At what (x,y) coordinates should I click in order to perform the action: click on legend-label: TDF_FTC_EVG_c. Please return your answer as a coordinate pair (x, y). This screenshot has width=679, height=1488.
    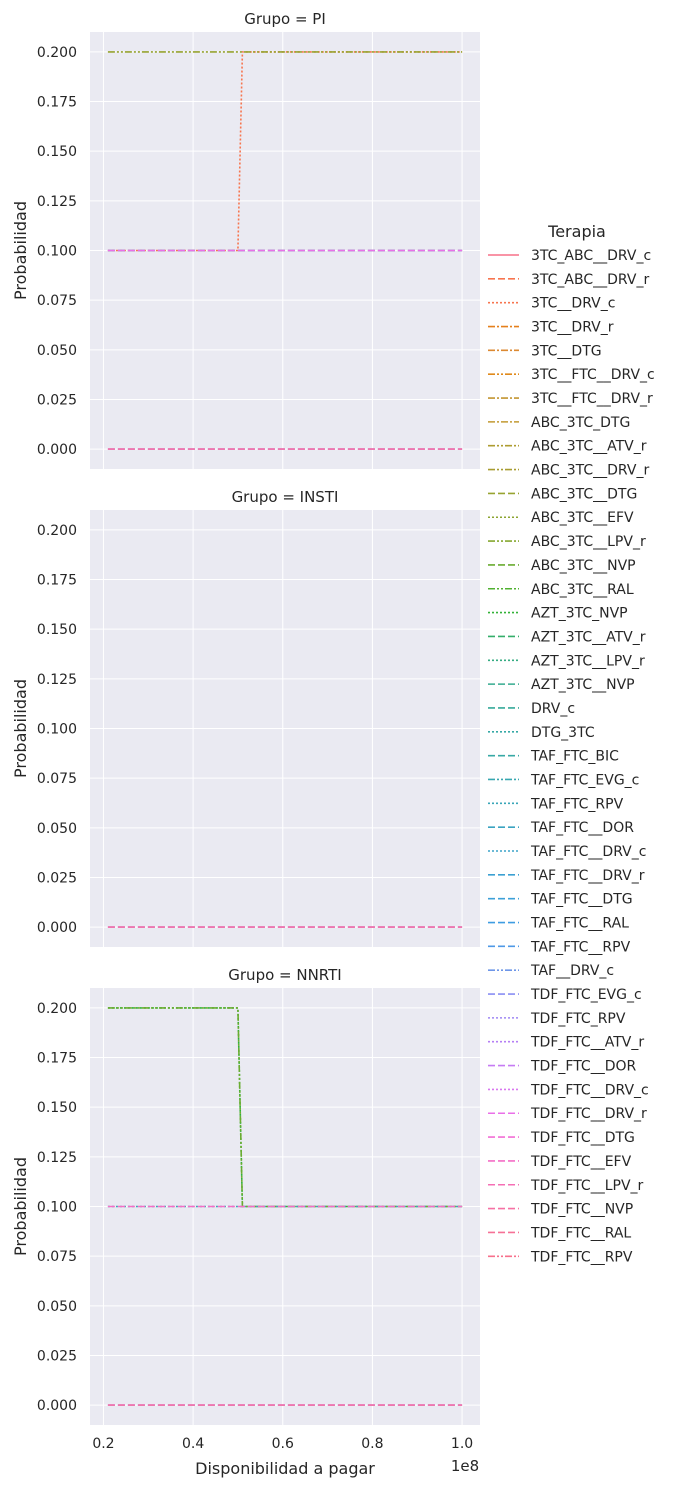
    Looking at the image, I should click on (586, 995).